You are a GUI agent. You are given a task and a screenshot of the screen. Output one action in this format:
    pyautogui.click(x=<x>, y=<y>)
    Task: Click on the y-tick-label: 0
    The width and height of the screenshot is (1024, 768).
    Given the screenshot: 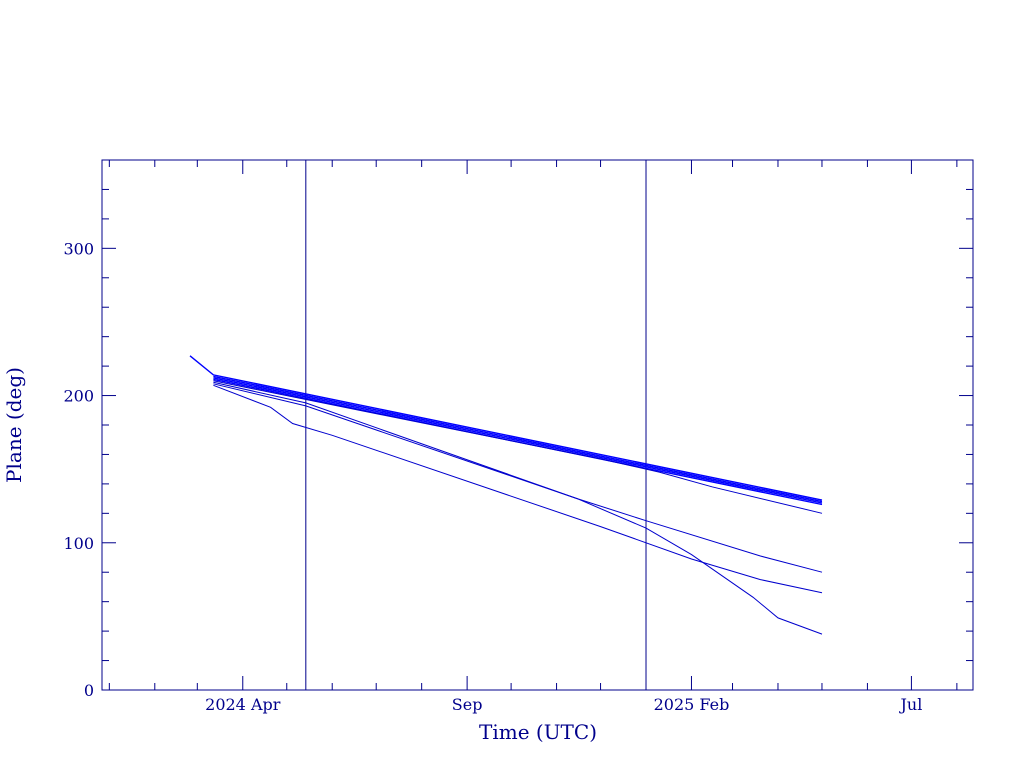 What is the action you would take?
    pyautogui.click(x=89, y=690)
    